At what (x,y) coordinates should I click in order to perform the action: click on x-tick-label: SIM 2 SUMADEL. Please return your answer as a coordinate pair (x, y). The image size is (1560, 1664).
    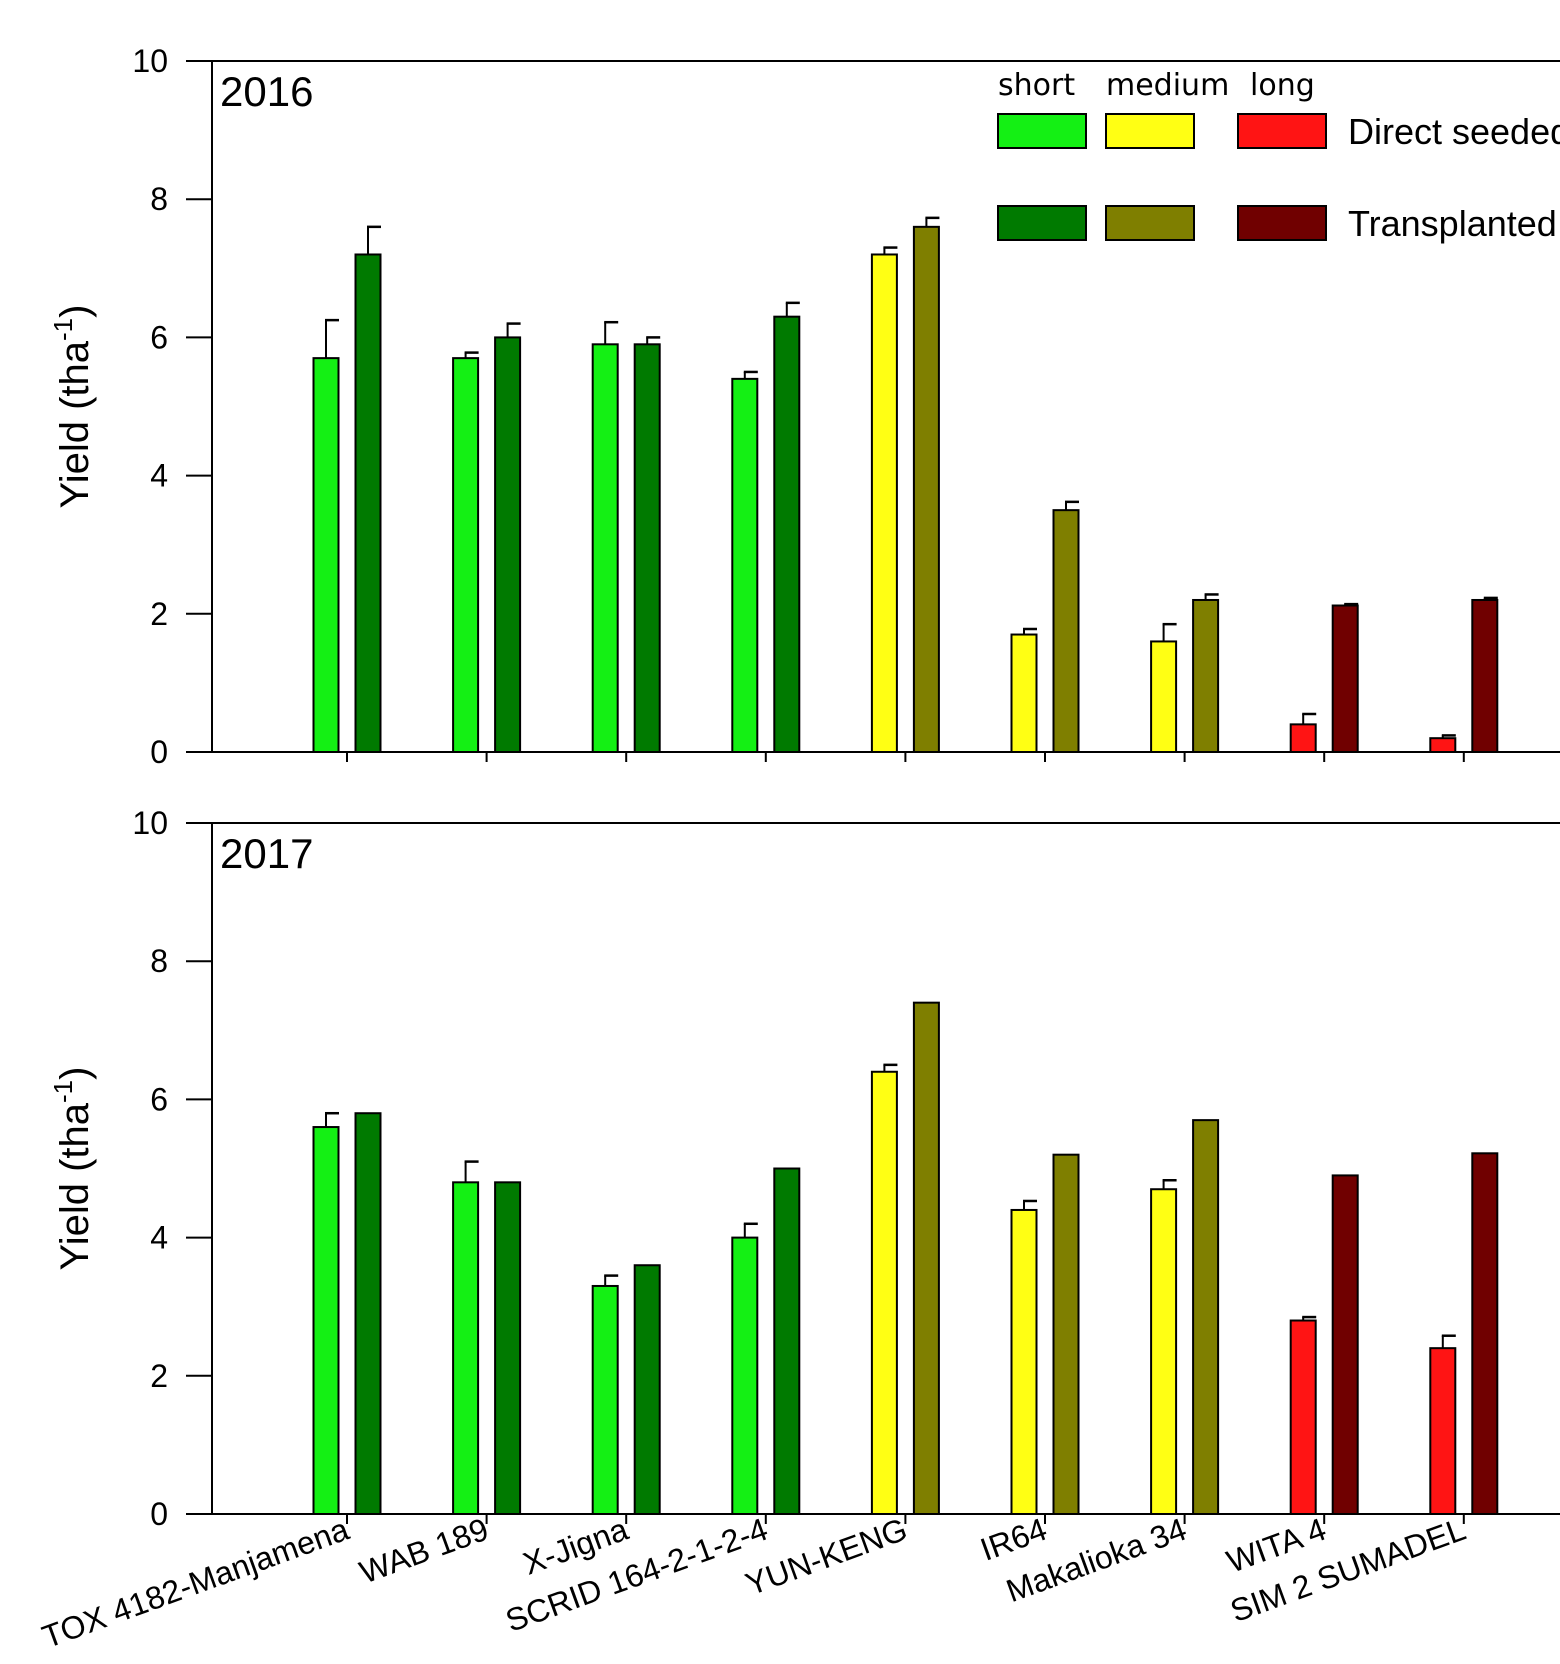
    Looking at the image, I should click on (1348, 1570).